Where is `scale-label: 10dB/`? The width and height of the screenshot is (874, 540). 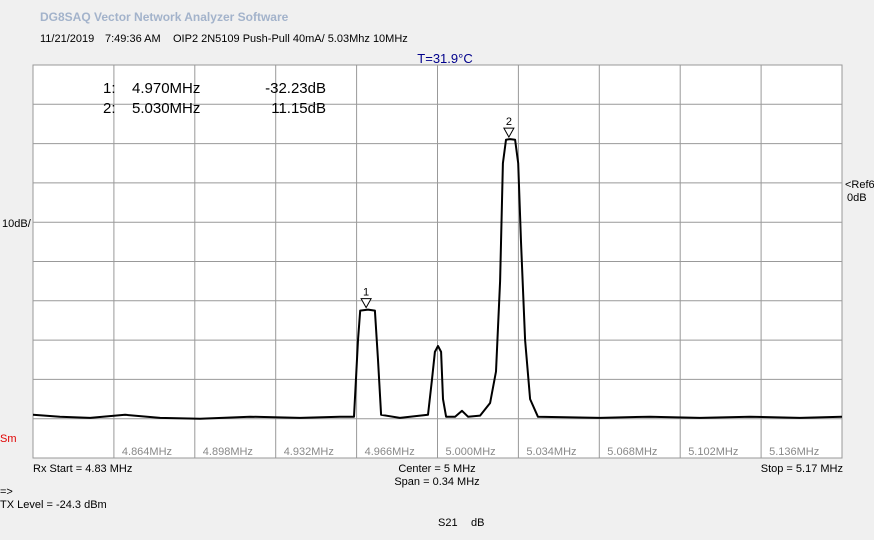
scale-label: 10dB/ is located at coordinates (17, 224).